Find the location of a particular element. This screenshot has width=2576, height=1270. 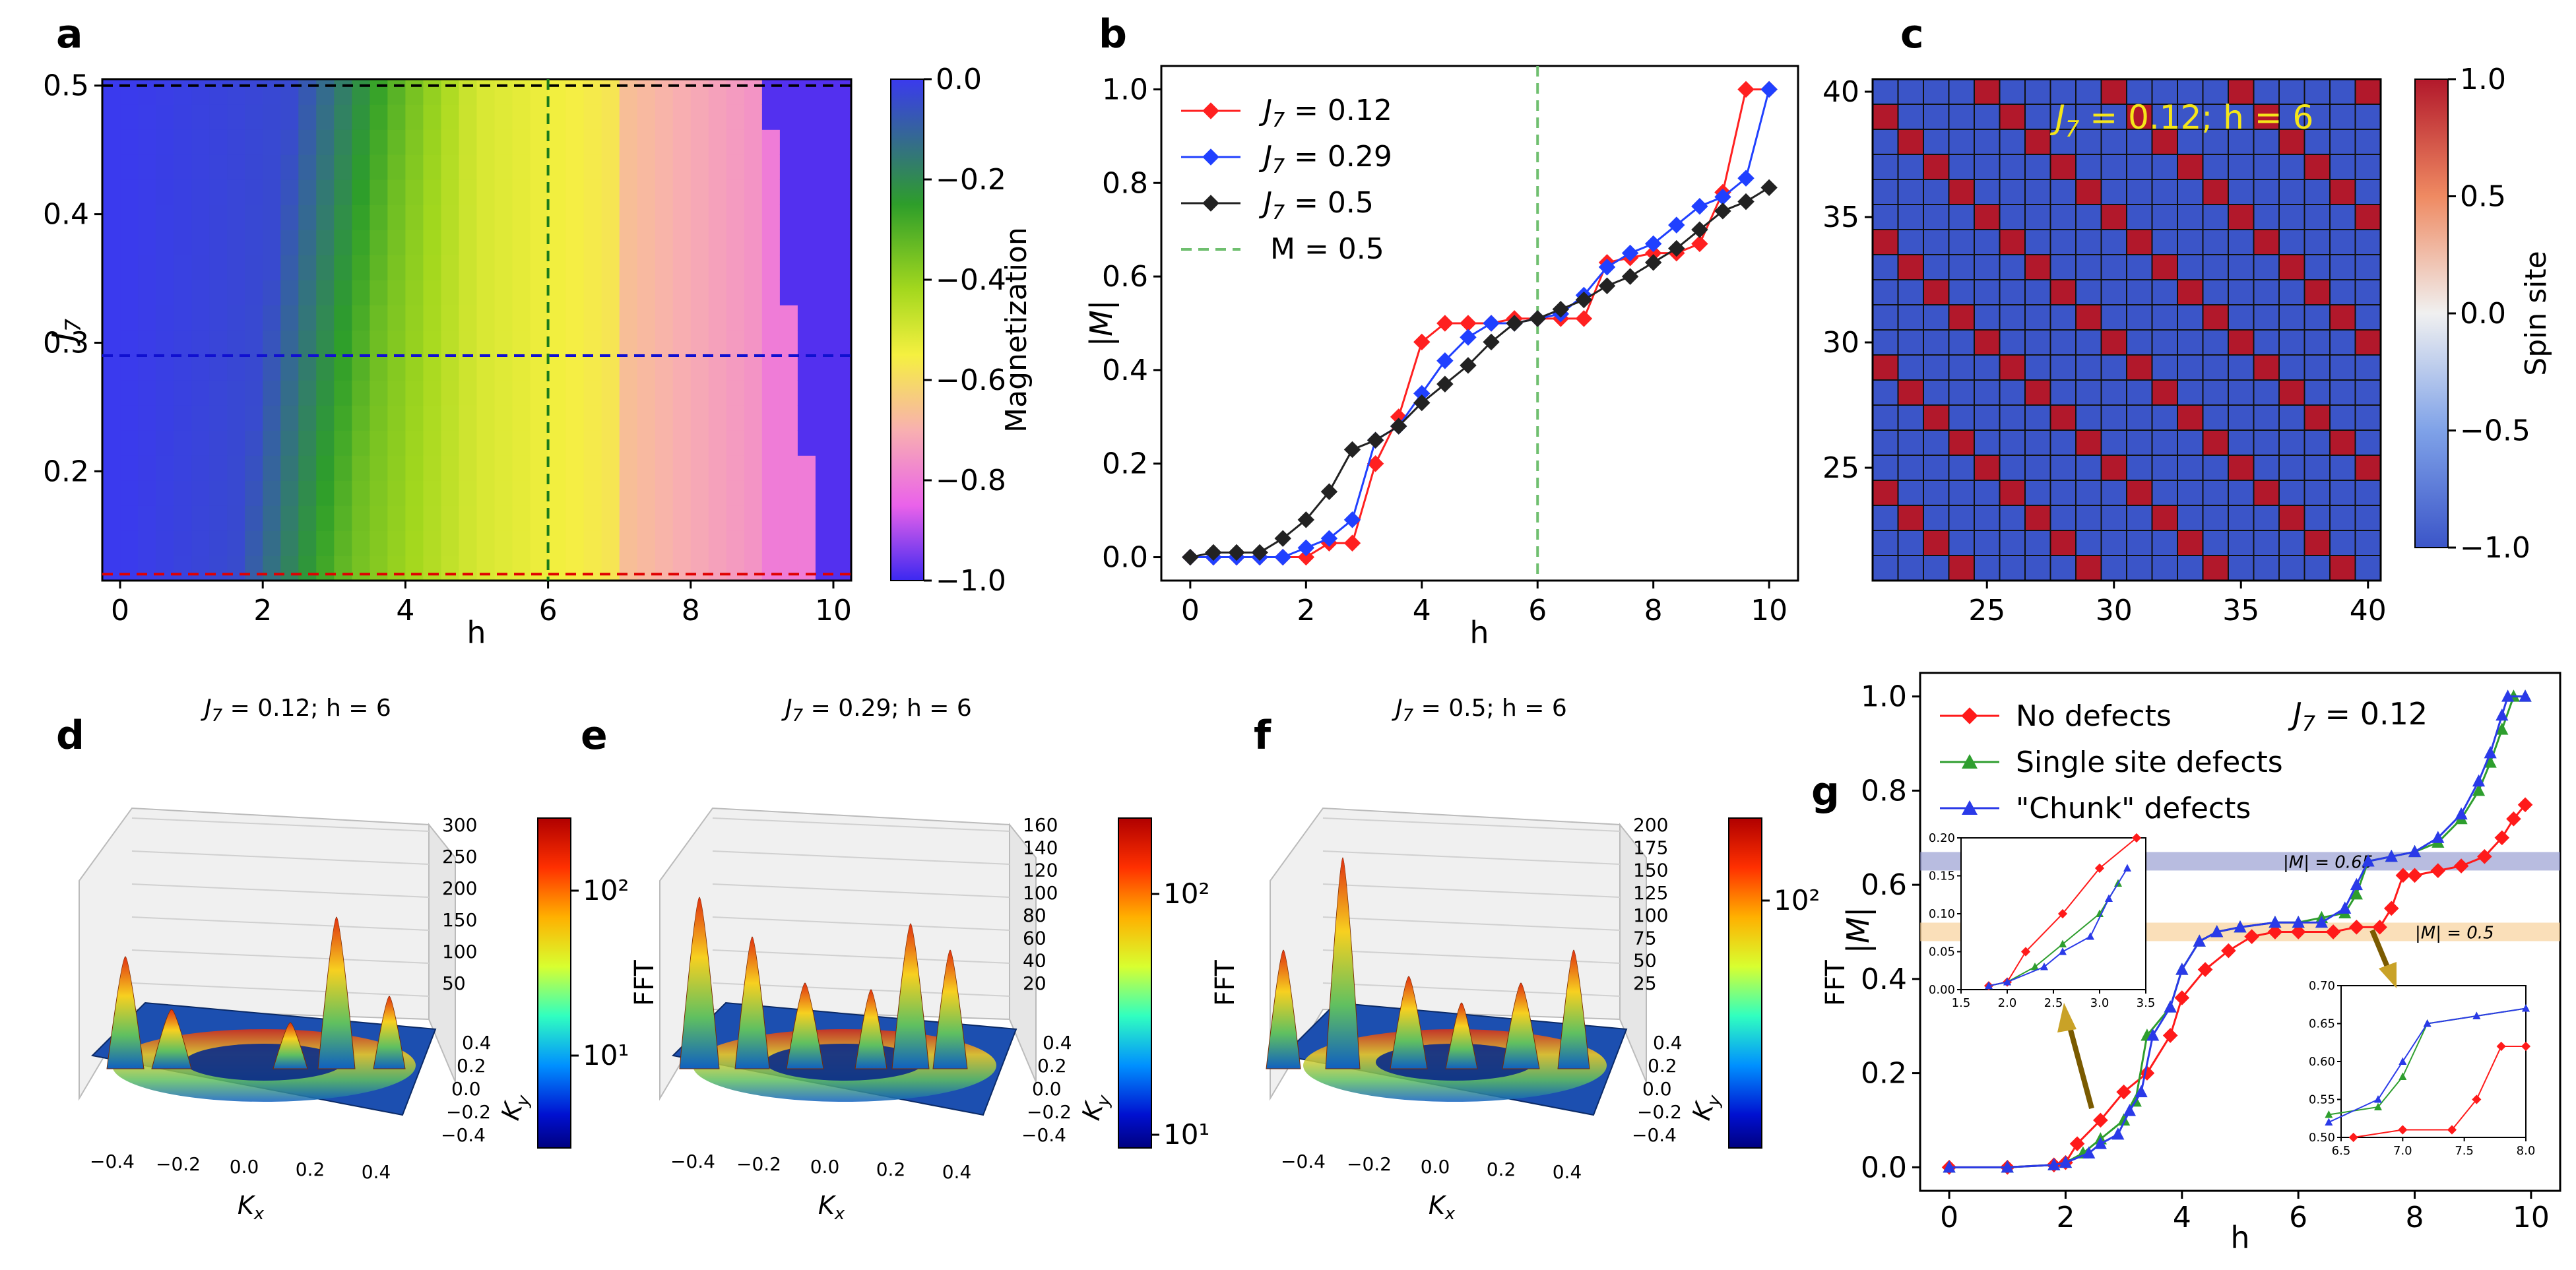

panel-c-colorbar-ticks: 1.00.50.0−0.5−1.0 is located at coordinates (2489, 314).